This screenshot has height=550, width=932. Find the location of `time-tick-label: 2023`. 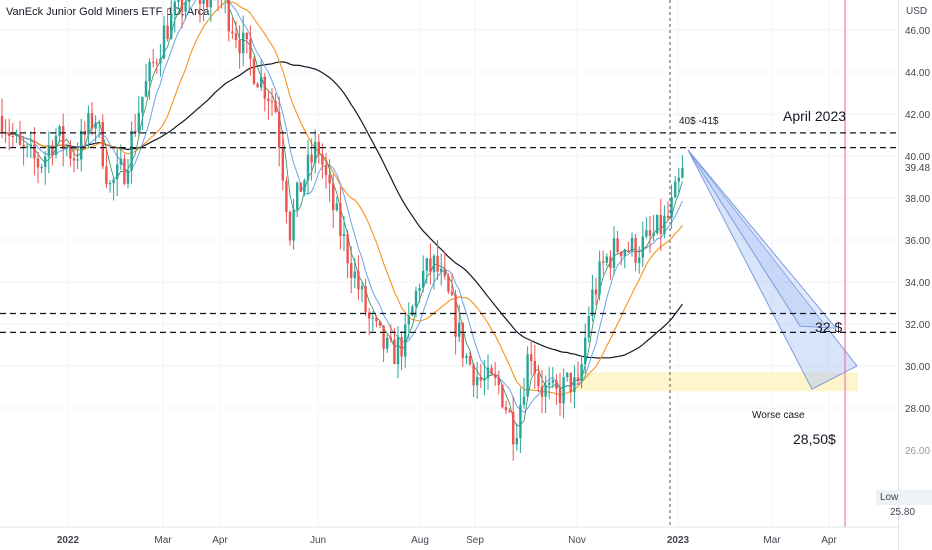

time-tick-label: 2023 is located at coordinates (678, 540).